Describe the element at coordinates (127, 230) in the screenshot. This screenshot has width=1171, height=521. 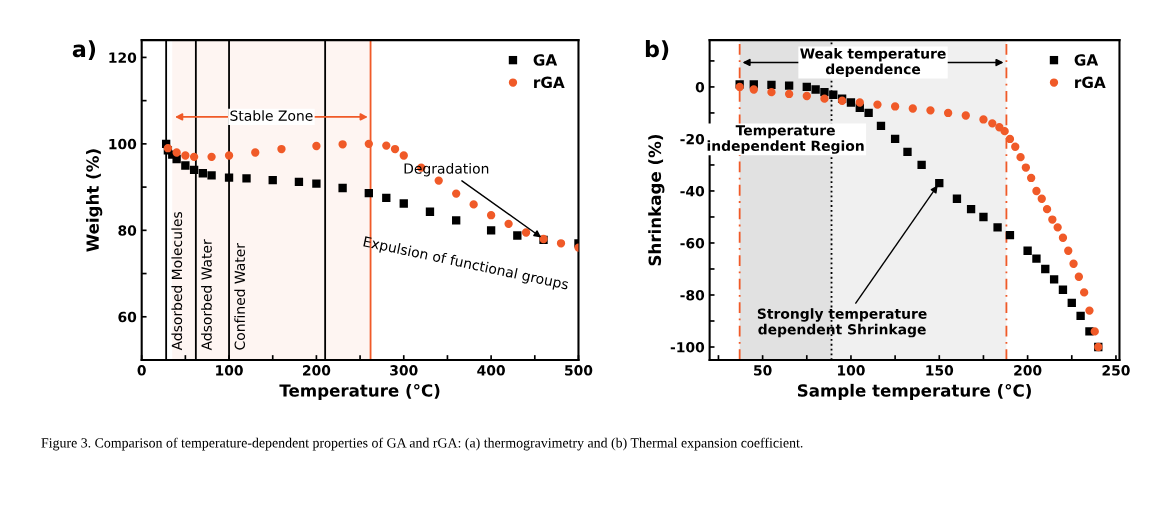
I see `y-tick-label: 80` at that location.